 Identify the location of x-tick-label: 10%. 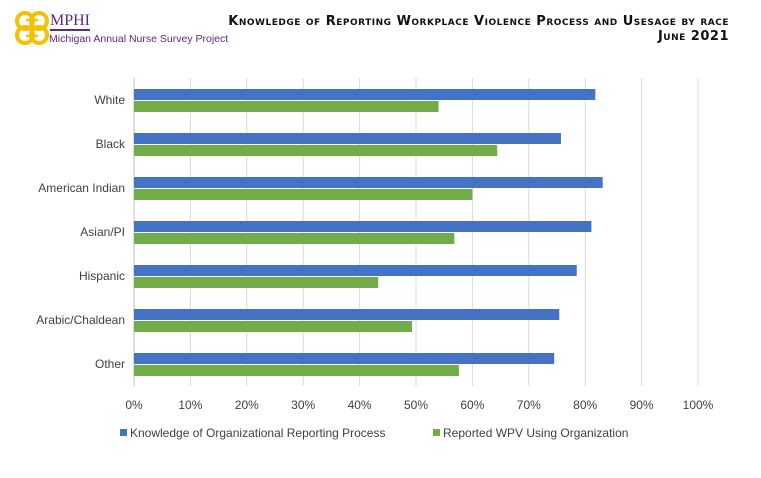
(190, 405).